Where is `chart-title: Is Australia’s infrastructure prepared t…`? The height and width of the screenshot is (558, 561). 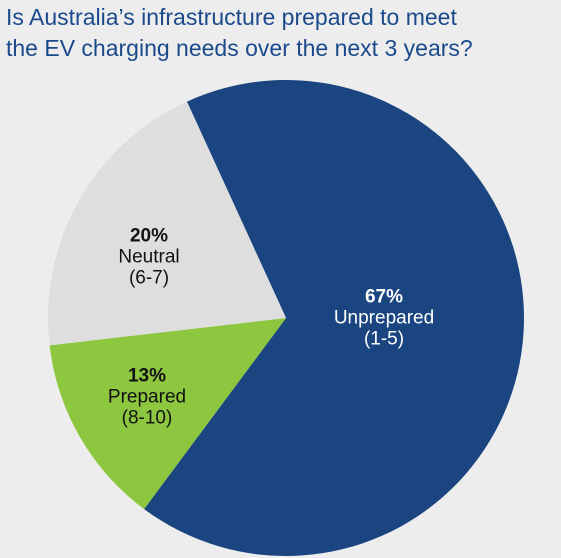
chart-title: Is Australia’s infrastructure prepared t… is located at coordinates (282, 33).